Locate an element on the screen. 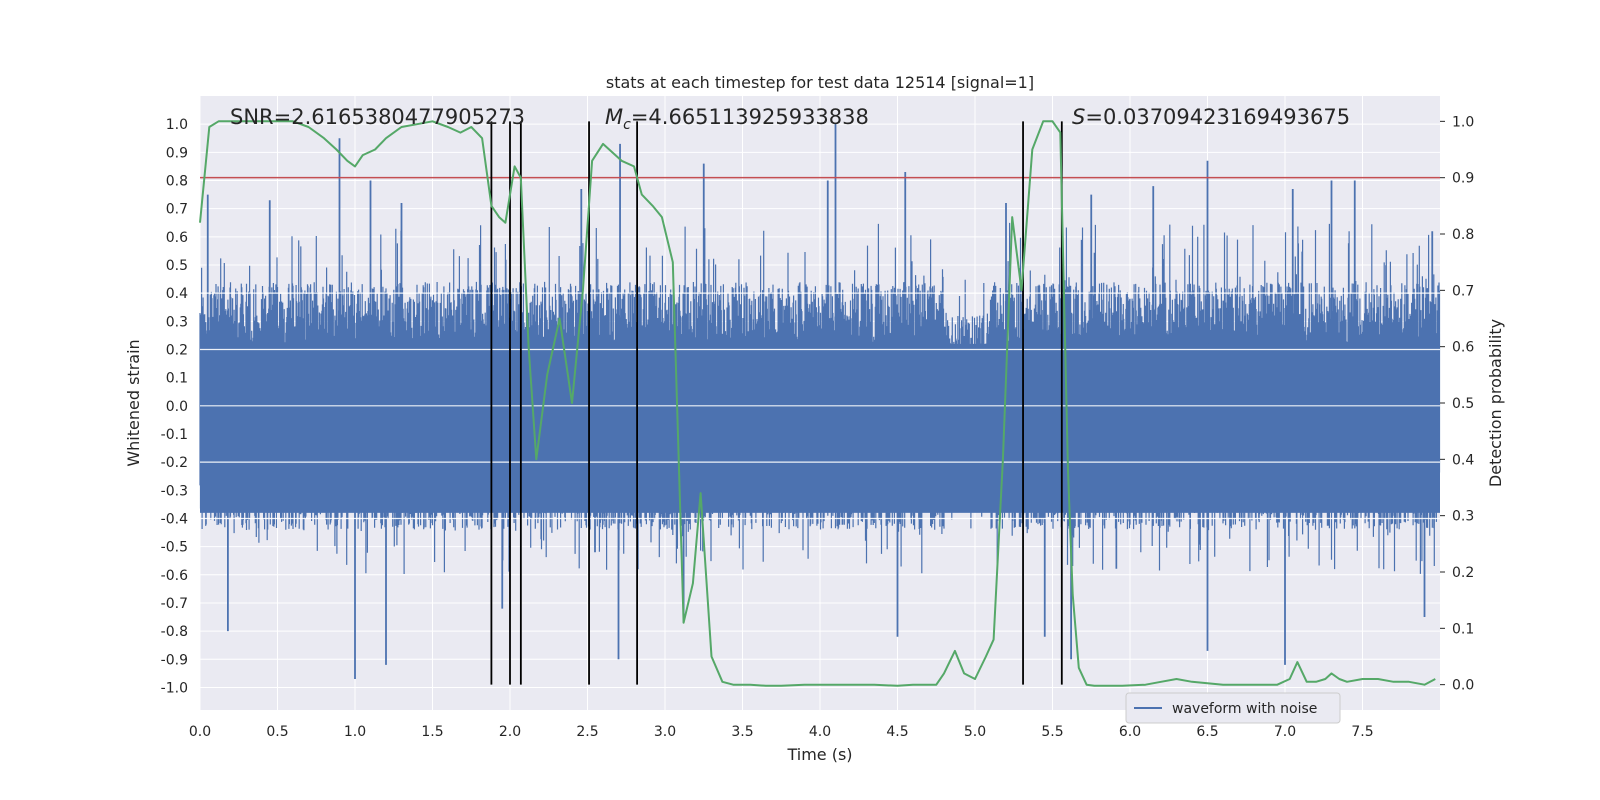 The image size is (1600, 800). y-left-tick-label: 0.1 is located at coordinates (177, 379).